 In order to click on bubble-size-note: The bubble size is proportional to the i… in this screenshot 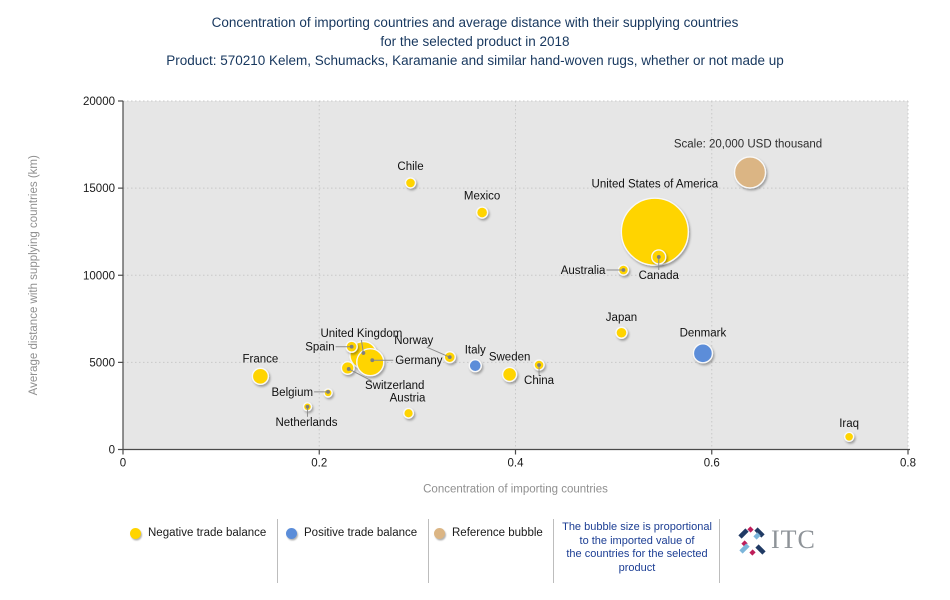, I will do `click(637, 547)`.